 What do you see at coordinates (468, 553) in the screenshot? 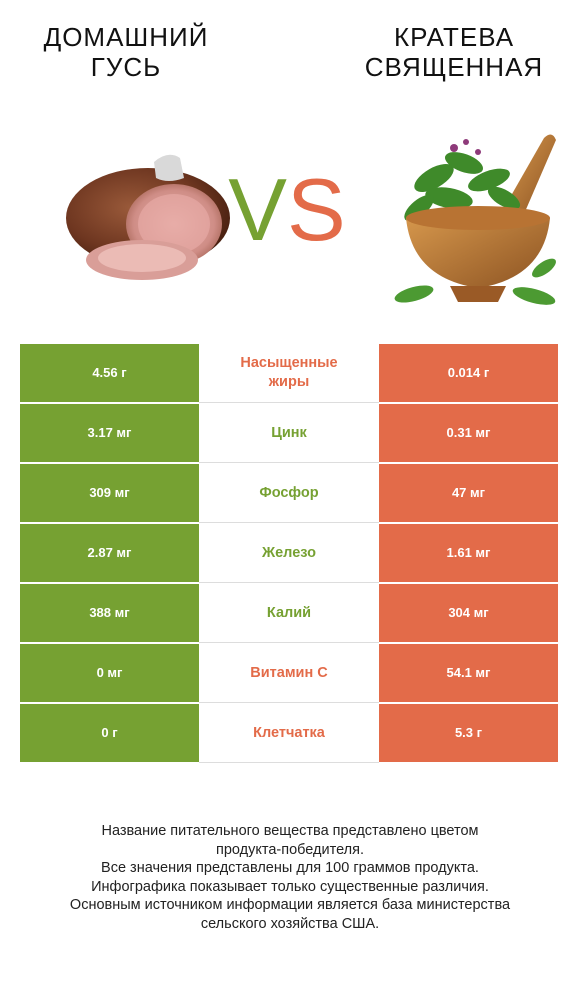
I see `right-value: 1.61 мг` at bounding box center [468, 553].